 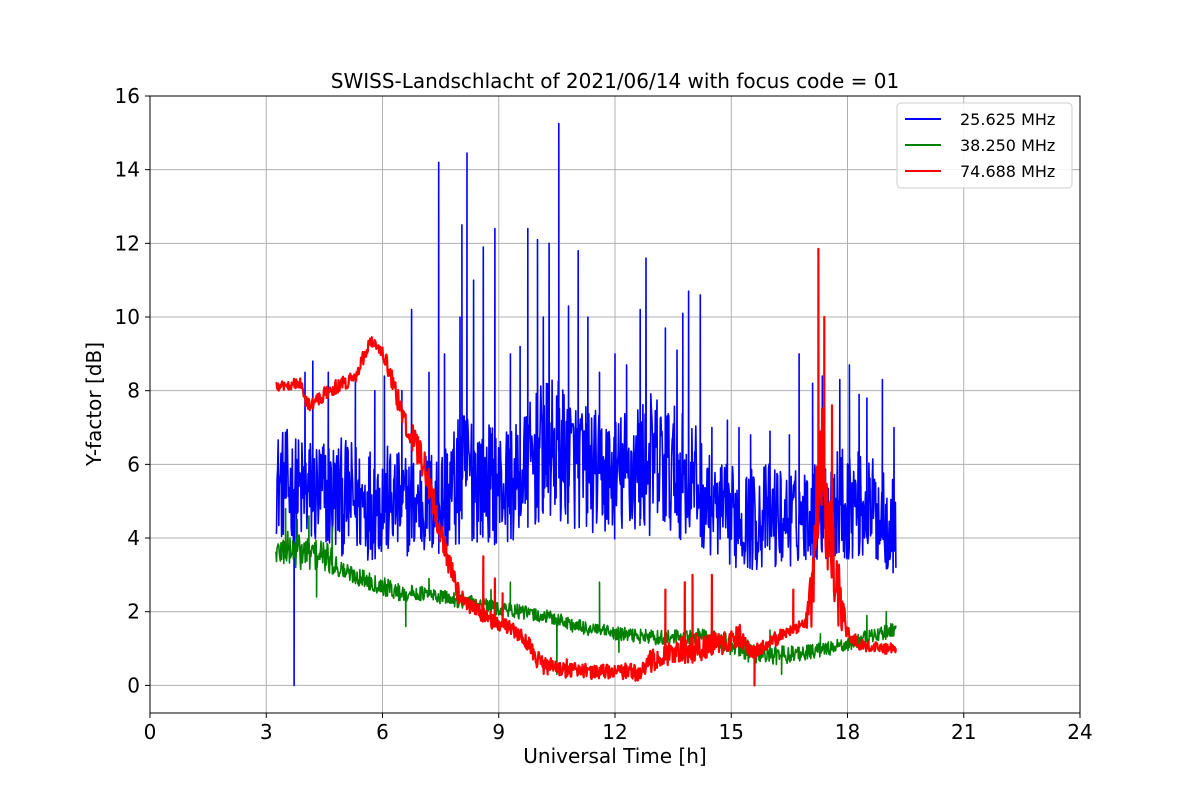 What do you see at coordinates (1007, 171) in the screenshot?
I see `legend-label-74-688: 74.688 MHz` at bounding box center [1007, 171].